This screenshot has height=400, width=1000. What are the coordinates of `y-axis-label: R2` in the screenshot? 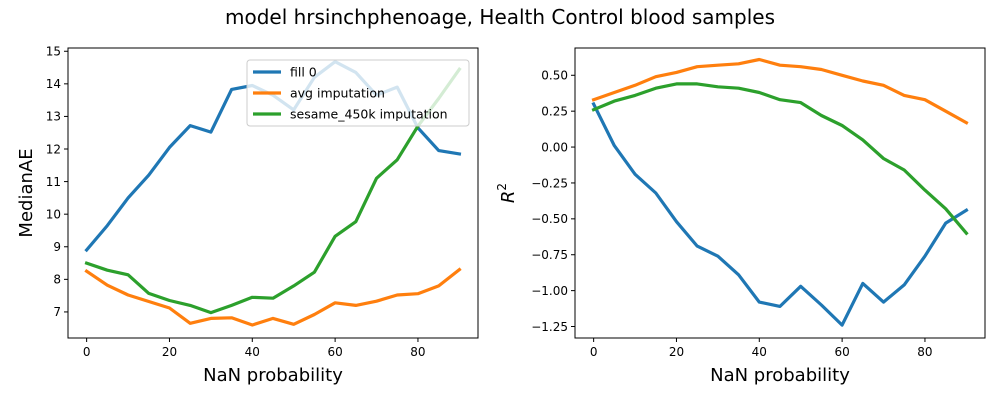 It's located at (507, 193).